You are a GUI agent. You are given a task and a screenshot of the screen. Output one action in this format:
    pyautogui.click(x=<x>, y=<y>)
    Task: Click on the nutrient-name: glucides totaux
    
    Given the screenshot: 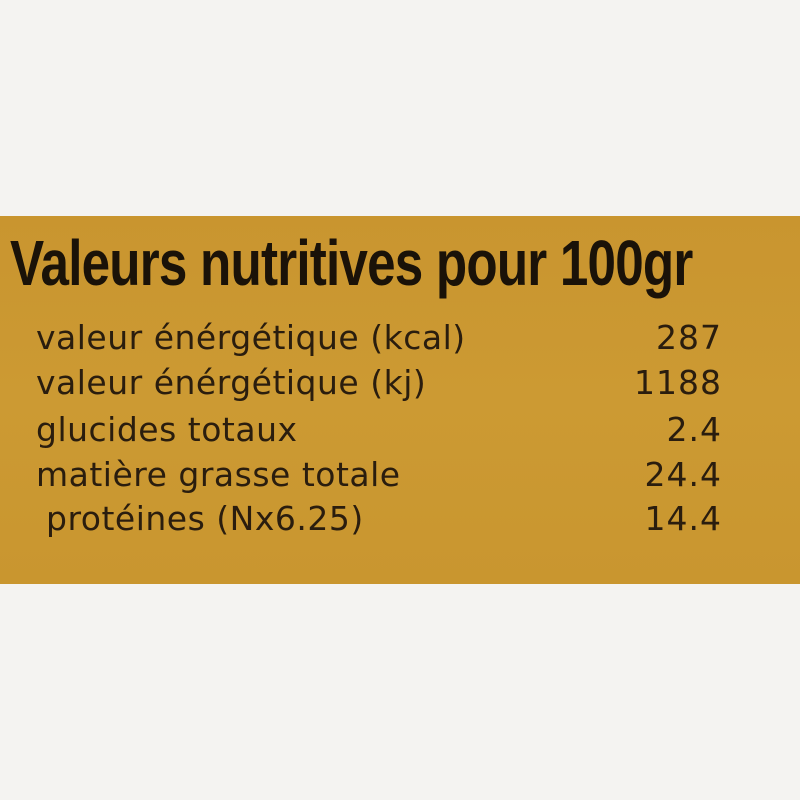 What is the action you would take?
    pyautogui.click(x=167, y=429)
    